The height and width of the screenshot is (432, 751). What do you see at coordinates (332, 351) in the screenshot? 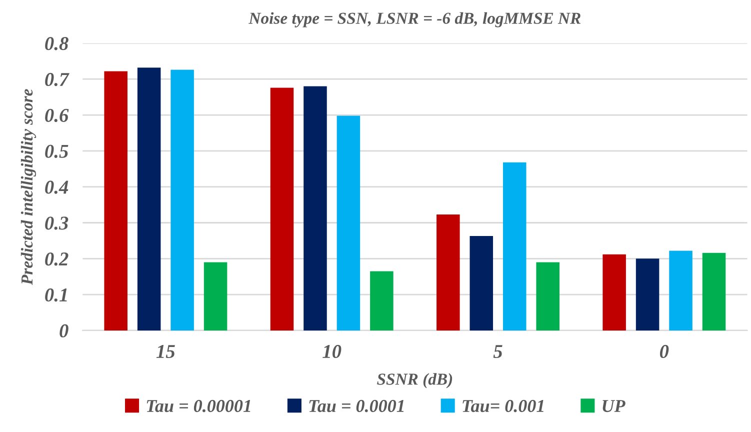
I see `x-tick-label: 10` at bounding box center [332, 351].